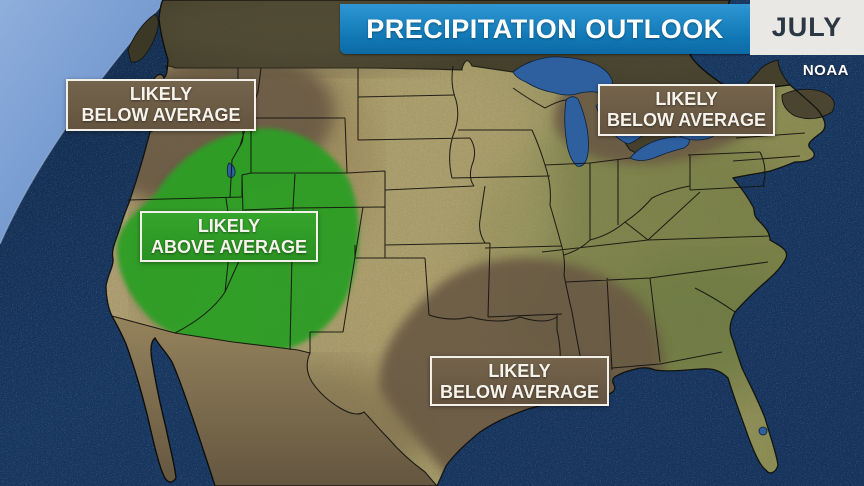 Image resolution: width=864 pixels, height=486 pixels. I want to click on label-south-below-average: LIKELY BELOW AVERAGE, so click(519, 381).